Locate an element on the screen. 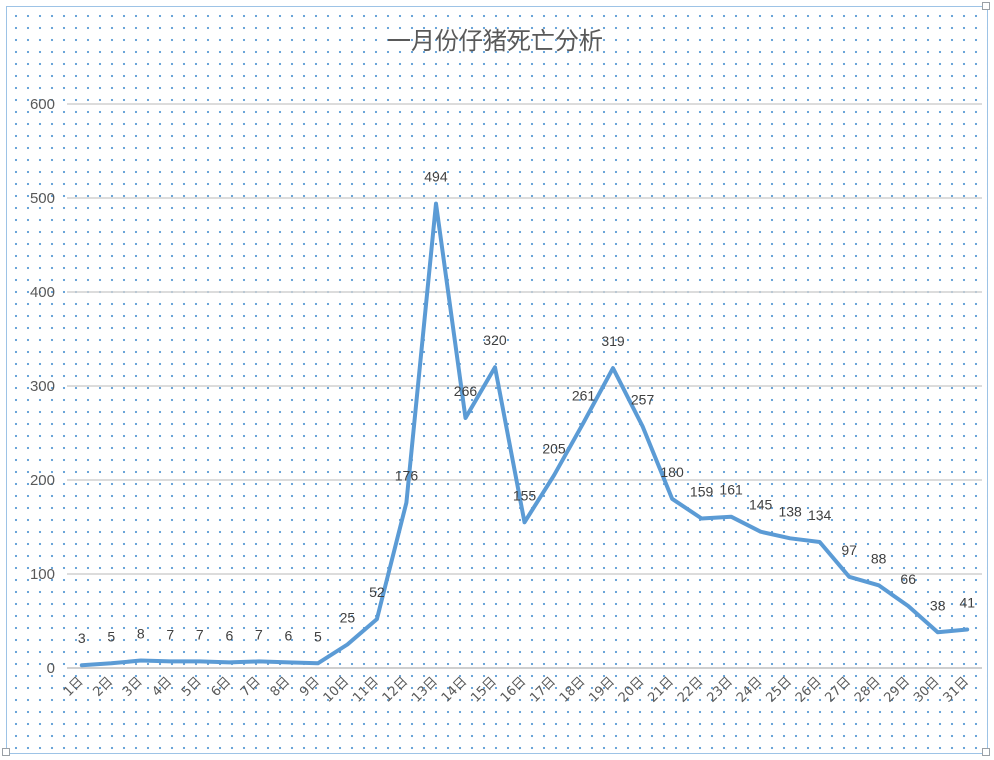 Image resolution: width=994 pixels, height=760 pixels. x-tick-label: 11日 is located at coordinates (365, 689).